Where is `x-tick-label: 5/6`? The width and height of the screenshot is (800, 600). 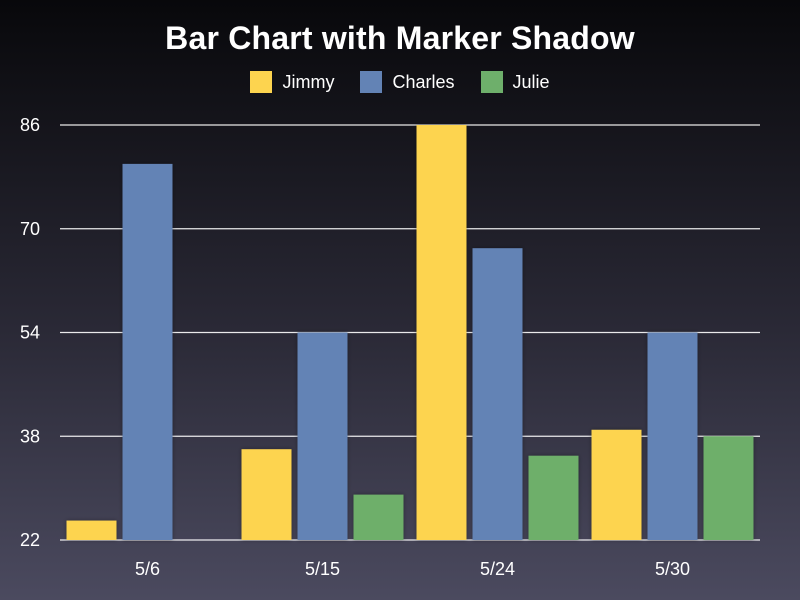
x-tick-label: 5/6 is located at coordinates (147, 569).